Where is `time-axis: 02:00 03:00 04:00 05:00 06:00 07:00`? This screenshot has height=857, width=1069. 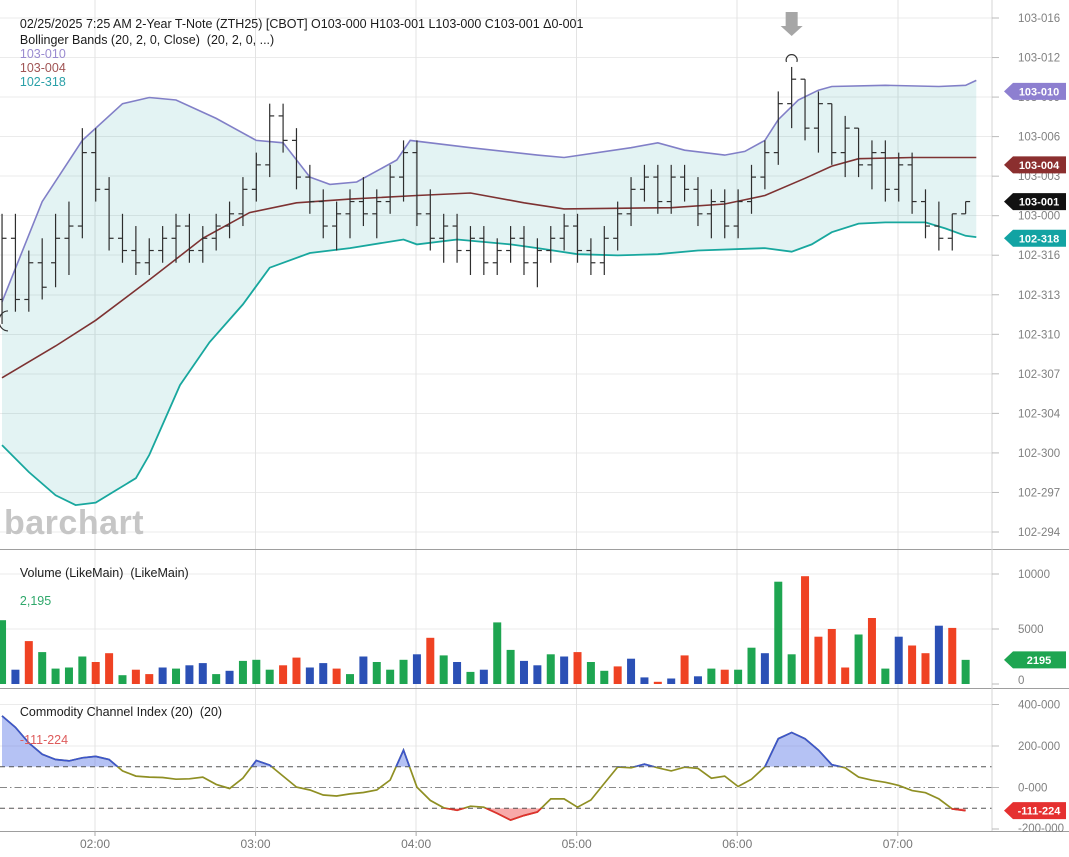
time-axis: 02:00 03:00 04:00 05:00 06:00 07:00 is located at coordinates (496, 841).